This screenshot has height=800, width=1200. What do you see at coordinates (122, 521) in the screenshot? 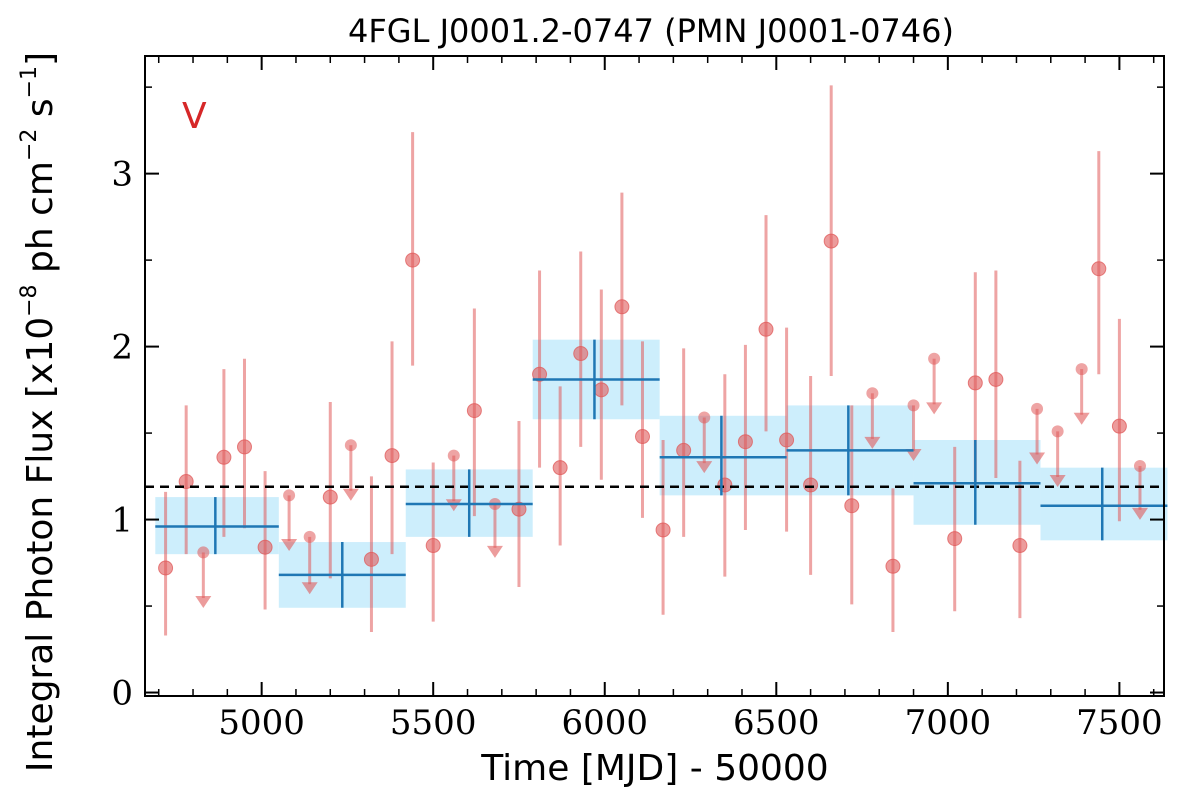
I see `y-tick-label: 1` at bounding box center [122, 521].